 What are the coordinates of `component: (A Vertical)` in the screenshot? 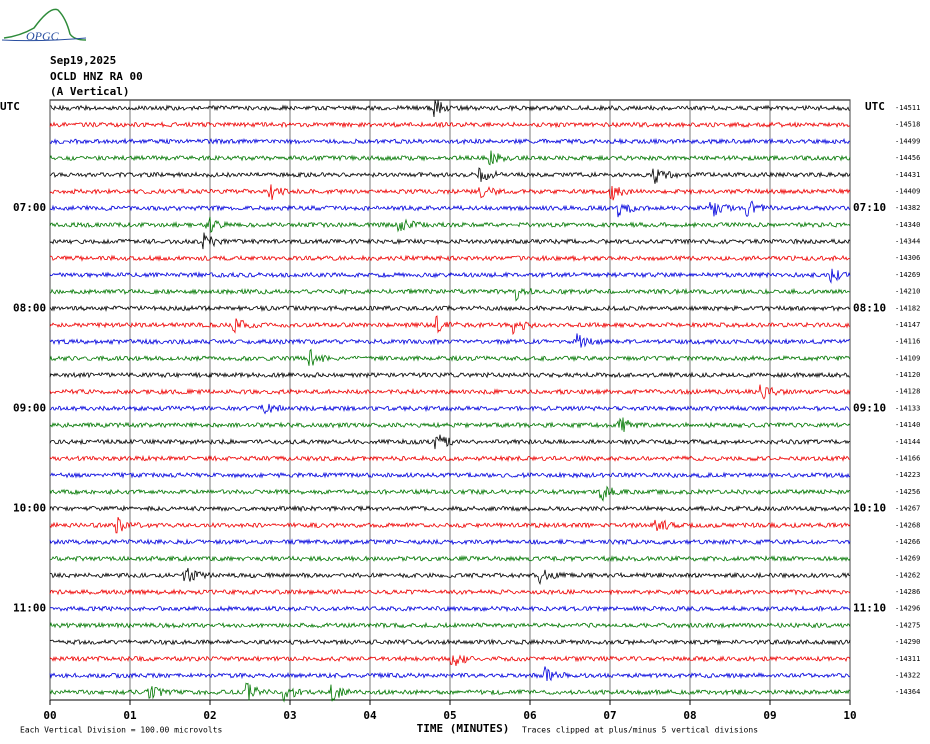 It's located at (89, 91).